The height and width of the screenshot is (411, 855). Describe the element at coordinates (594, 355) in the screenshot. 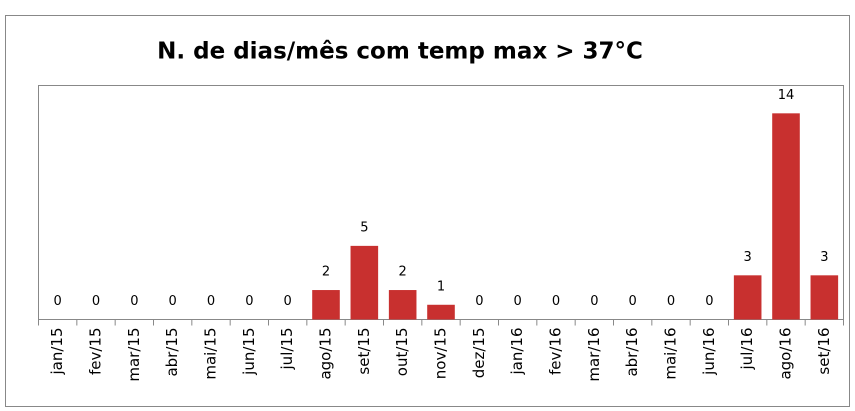

I see `x-tick-label: mar/16` at that location.